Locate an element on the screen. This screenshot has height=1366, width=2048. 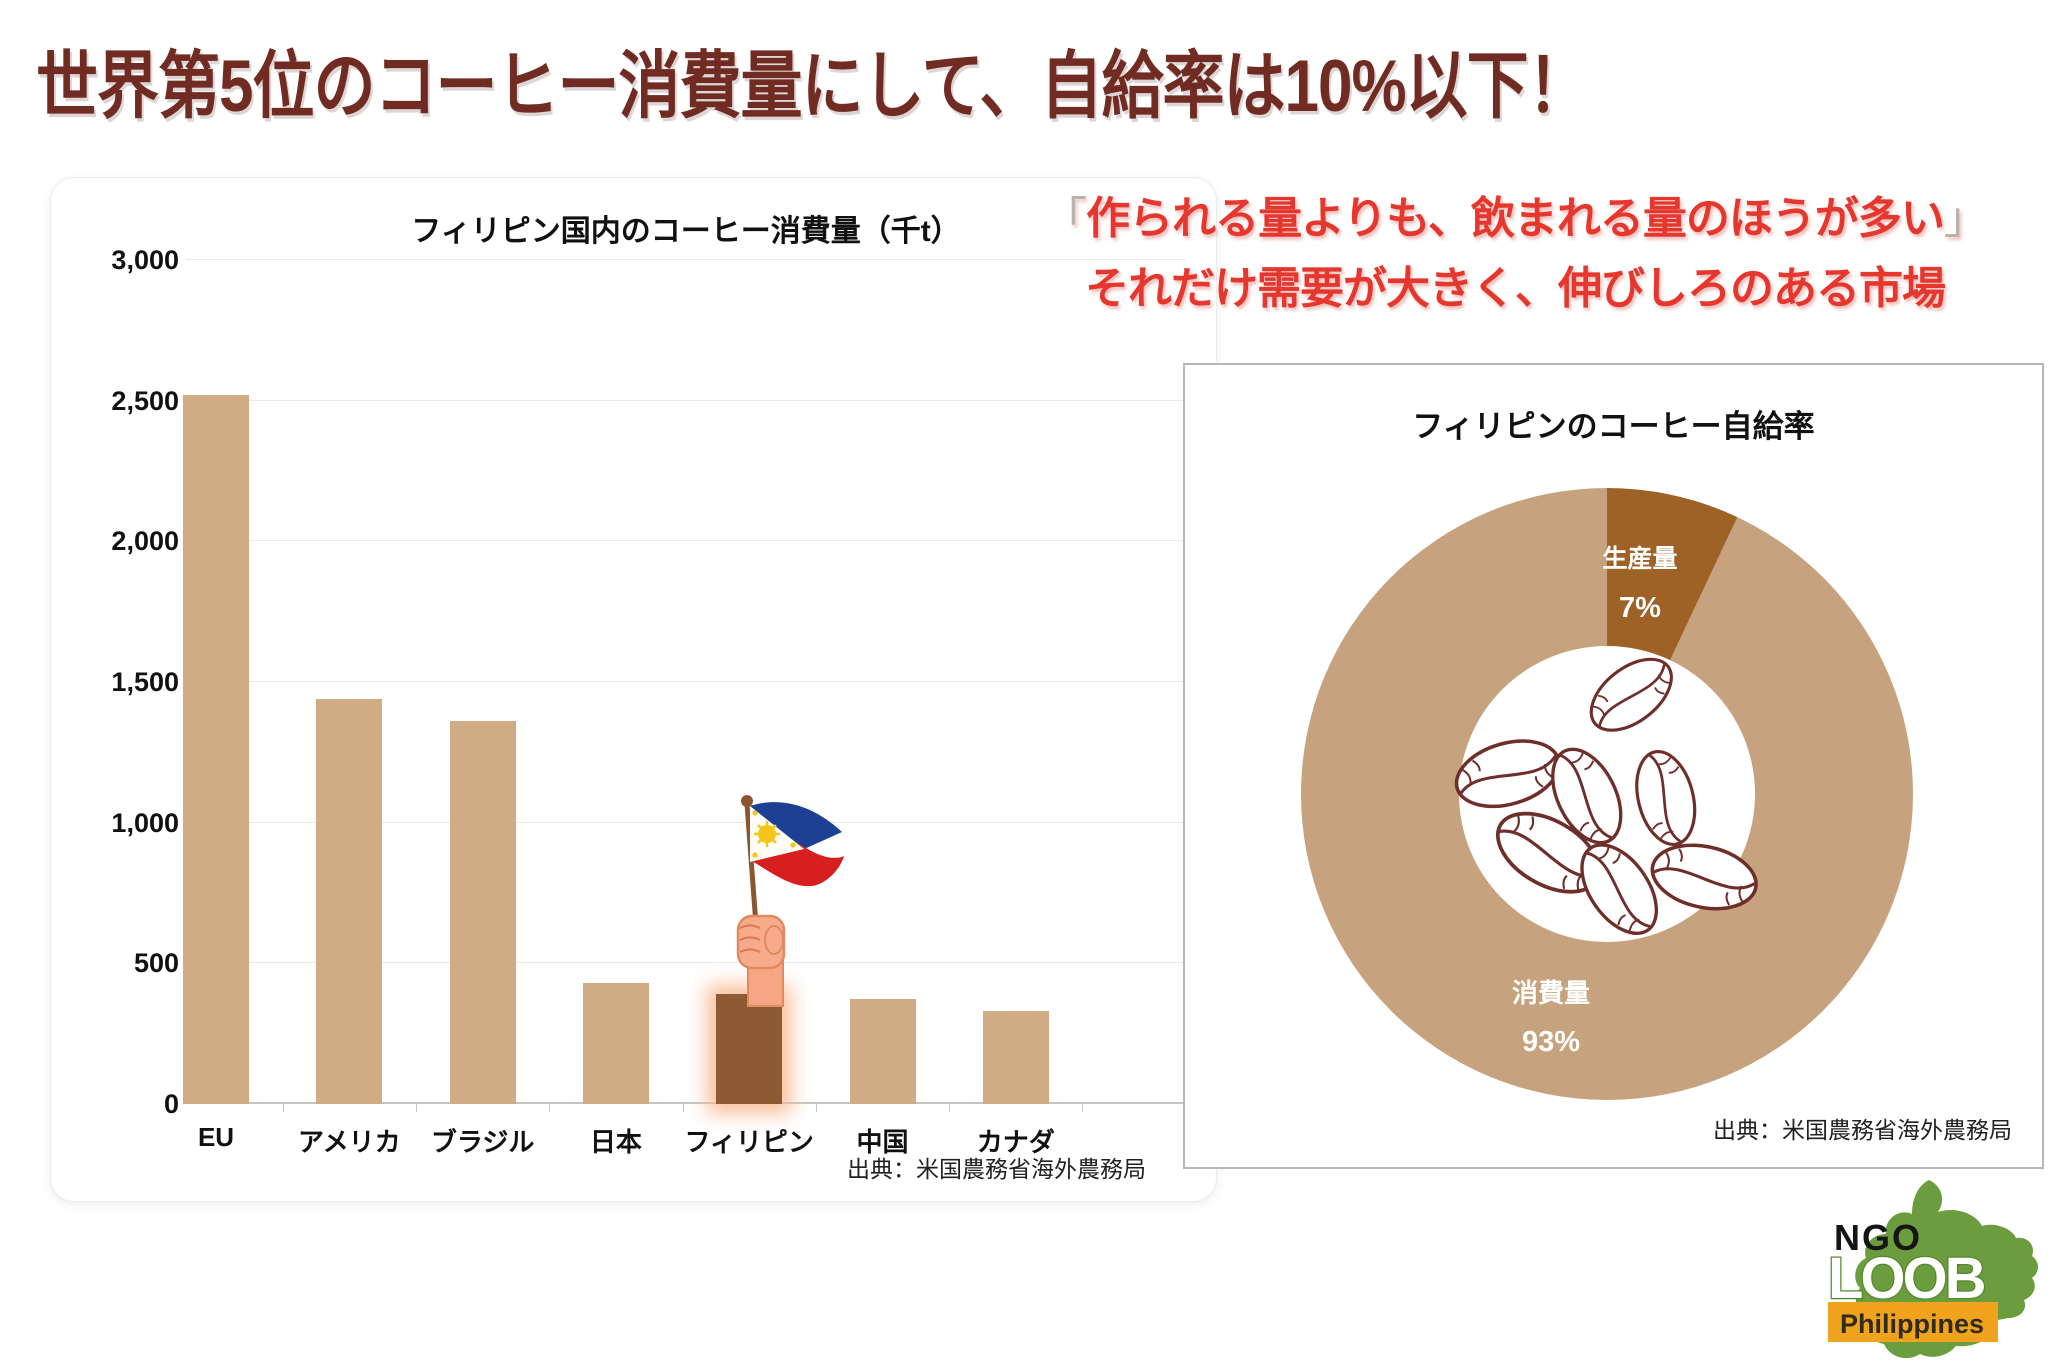
production-label: 生産量 is located at coordinates (1640, 559).